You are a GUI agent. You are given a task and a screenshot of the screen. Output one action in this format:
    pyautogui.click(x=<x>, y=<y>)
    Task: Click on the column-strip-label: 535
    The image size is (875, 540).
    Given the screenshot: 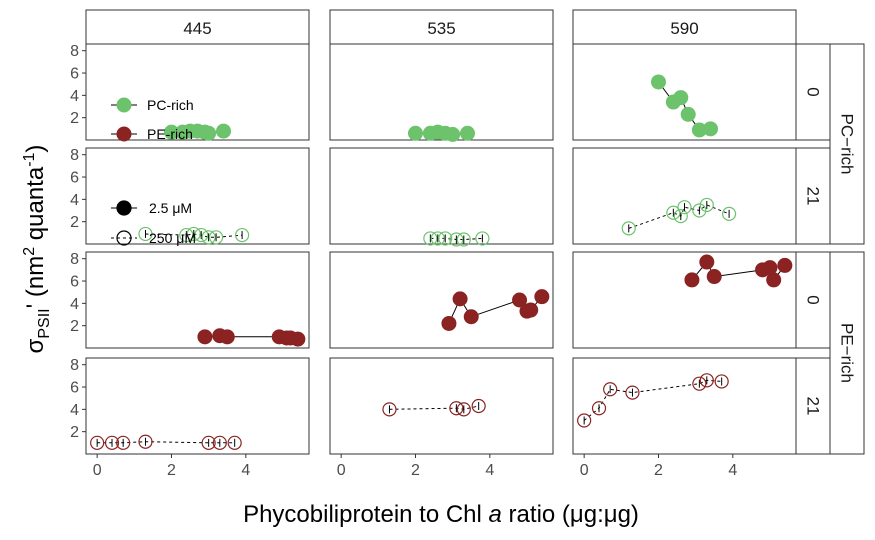 What is the action you would take?
    pyautogui.click(x=441, y=28)
    